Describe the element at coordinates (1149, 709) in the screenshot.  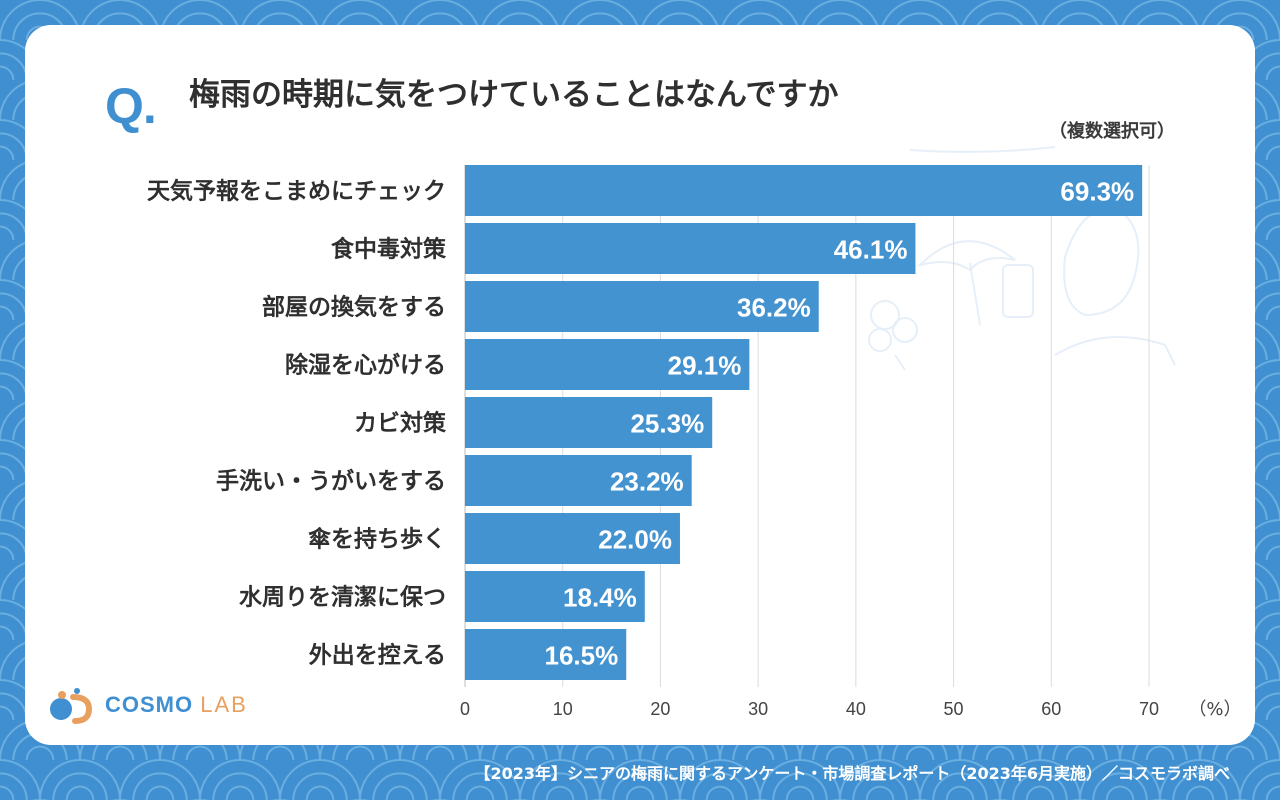
I see `x-tick-label: 70` at that location.